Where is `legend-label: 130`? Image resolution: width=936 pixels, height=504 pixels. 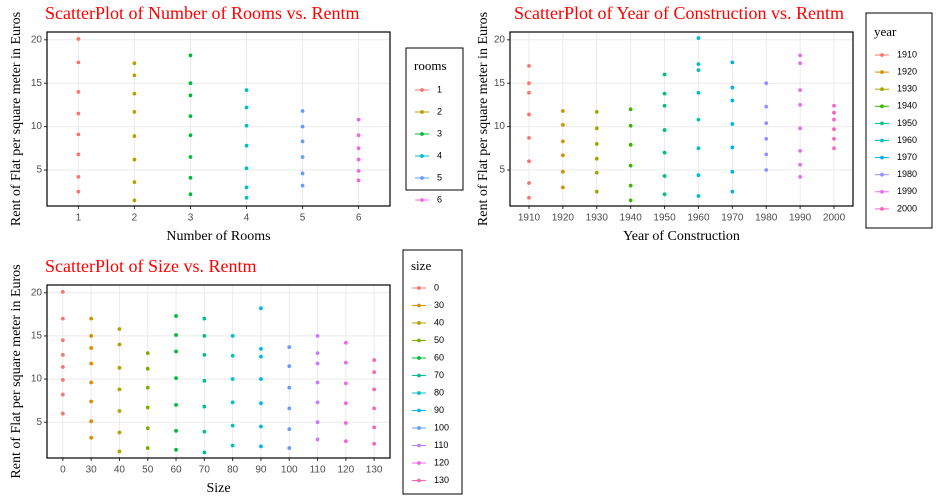 legend-label: 130 is located at coordinates (441, 480).